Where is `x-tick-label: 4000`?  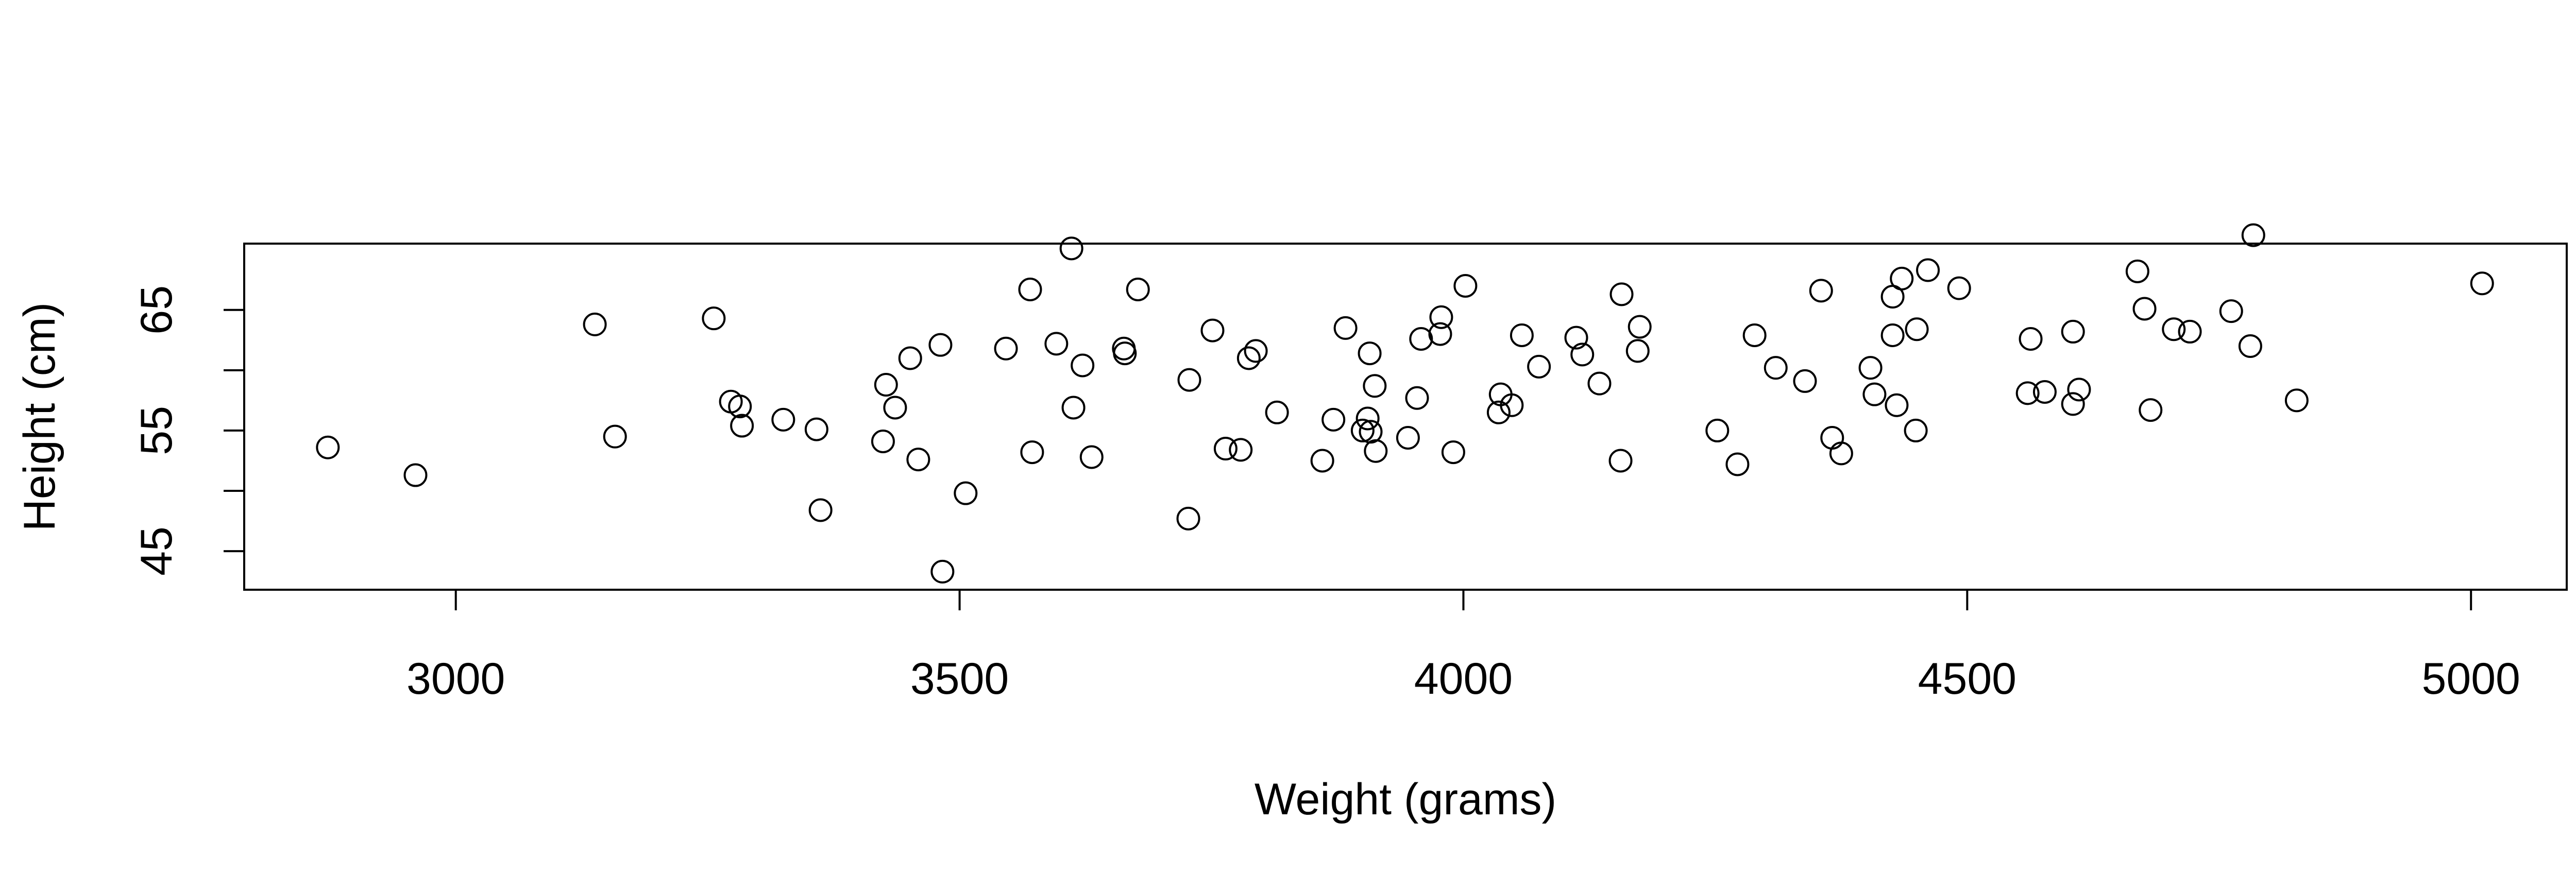
x-tick-label: 4000 is located at coordinates (1463, 679).